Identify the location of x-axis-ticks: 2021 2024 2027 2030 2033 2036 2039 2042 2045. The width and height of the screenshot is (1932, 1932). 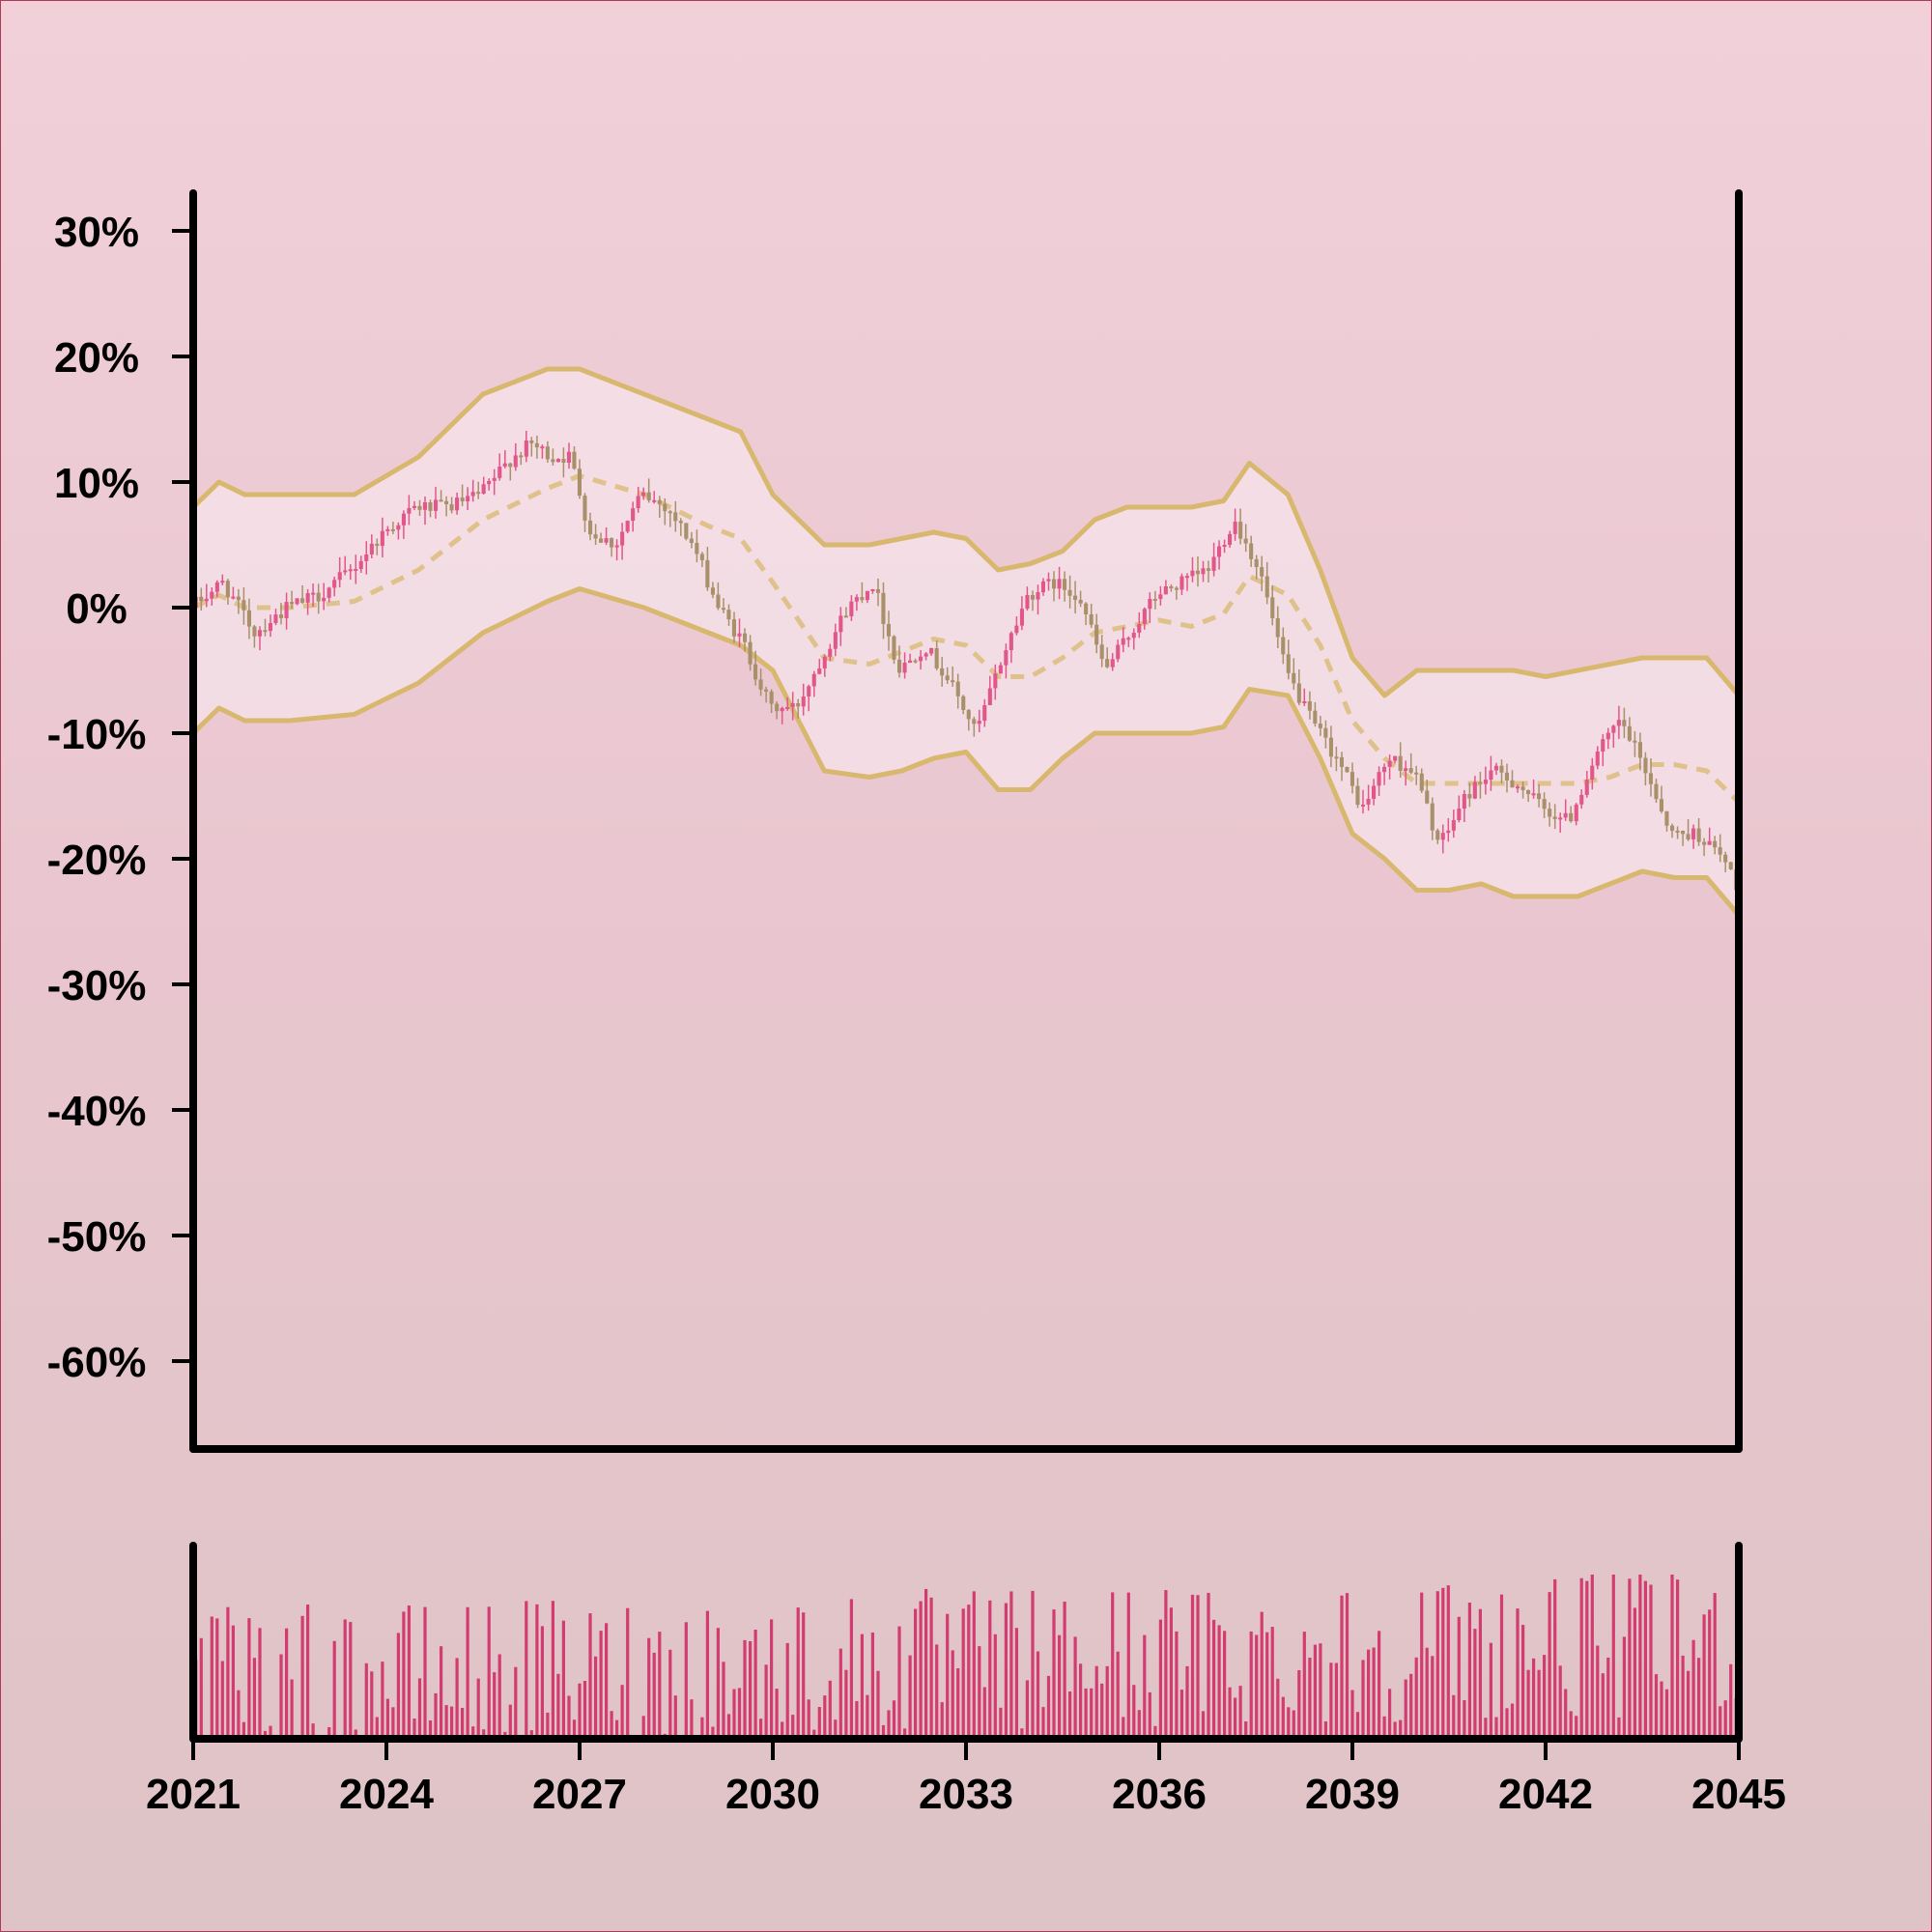
(966, 1778).